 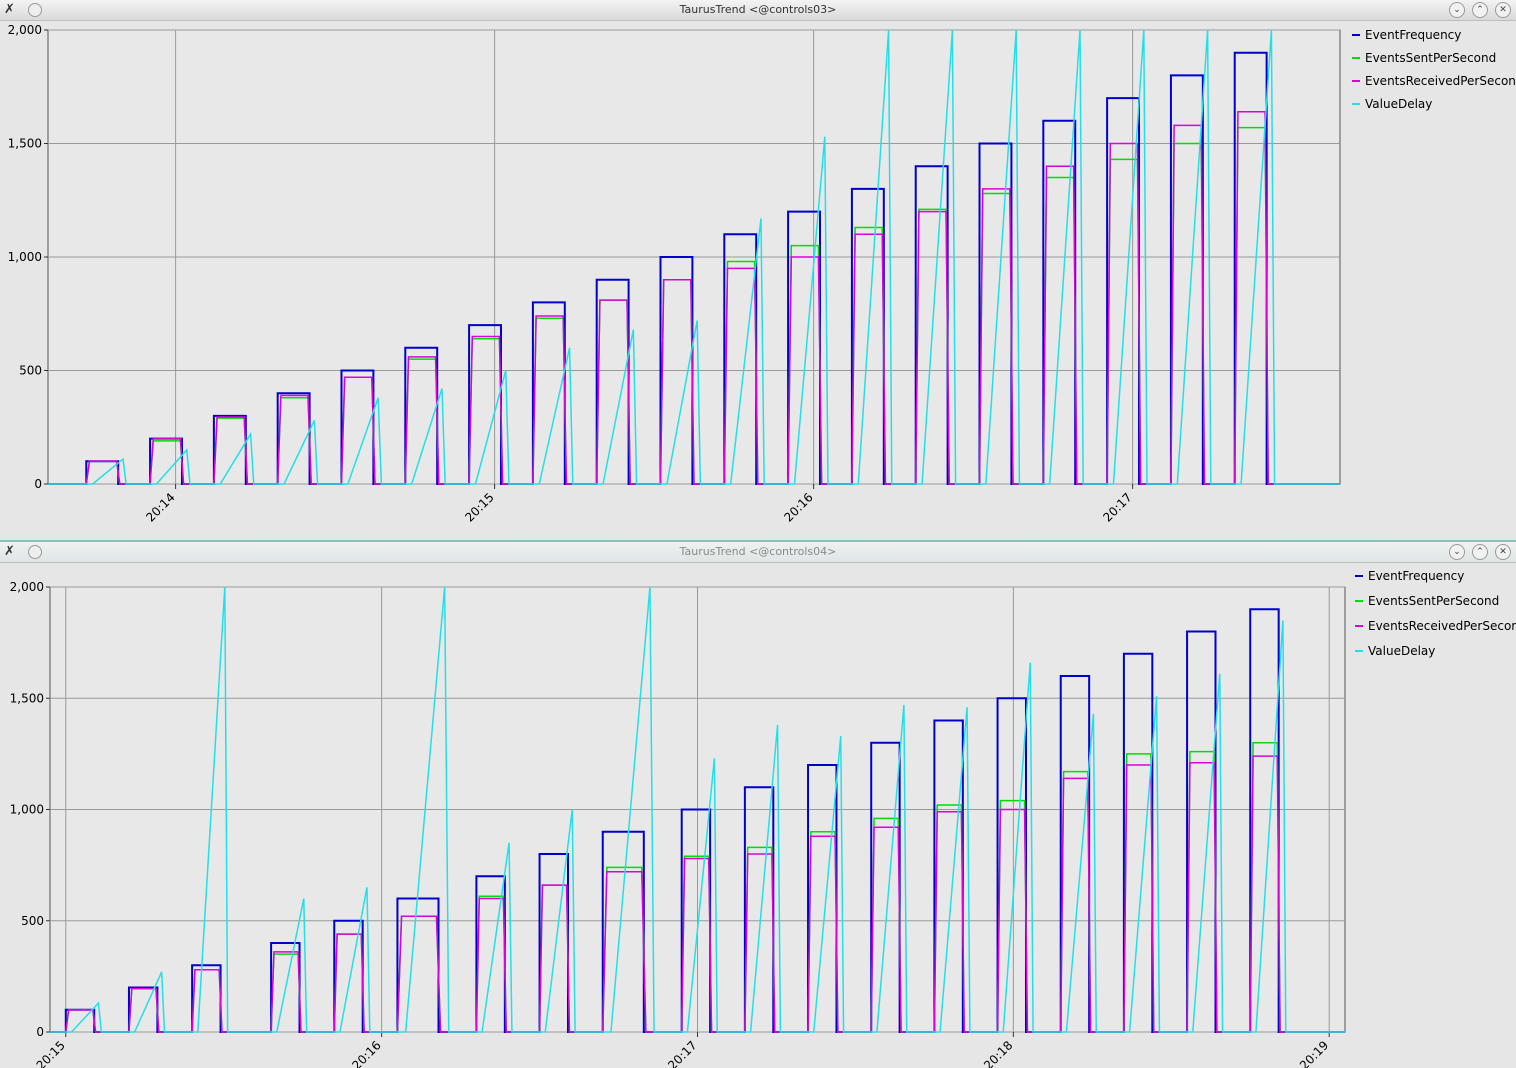 I want to click on title-bar: ✗ TaurusTrend <@controls03> ⌄ ⌃ ✕, so click(x=758, y=10).